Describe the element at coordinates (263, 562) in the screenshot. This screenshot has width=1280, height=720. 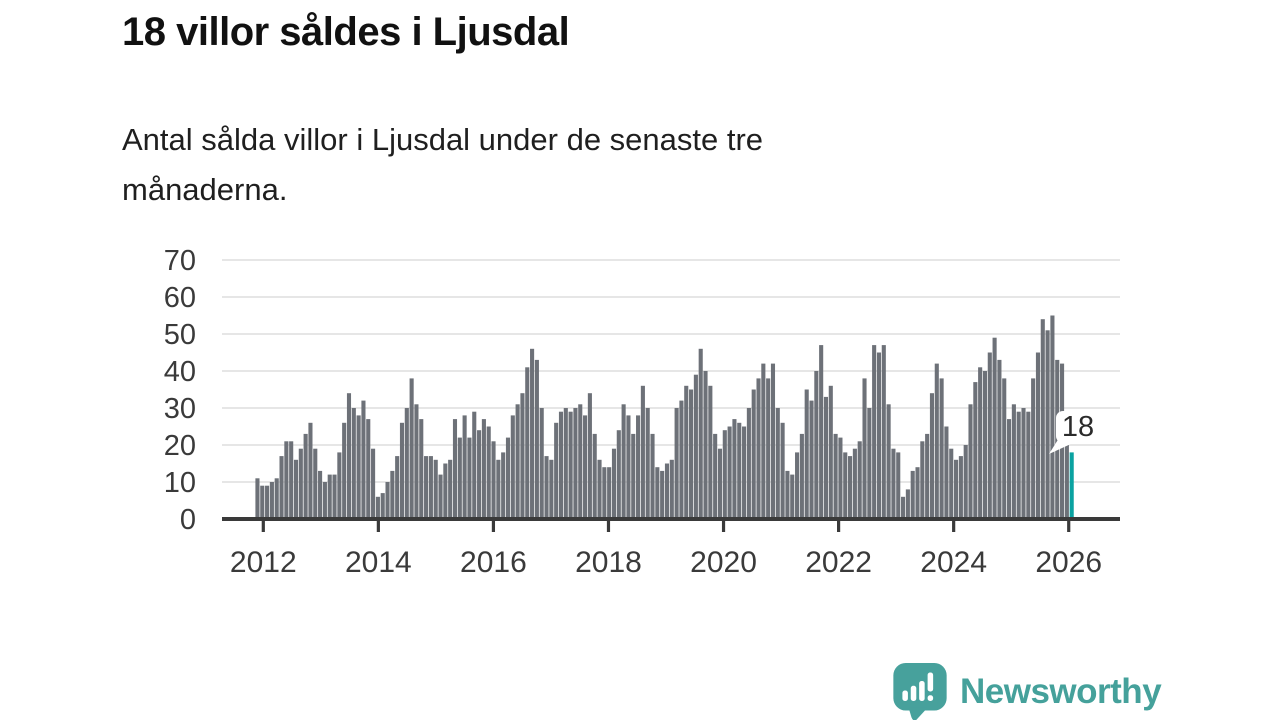
I see `x-axis-label: 2012` at that location.